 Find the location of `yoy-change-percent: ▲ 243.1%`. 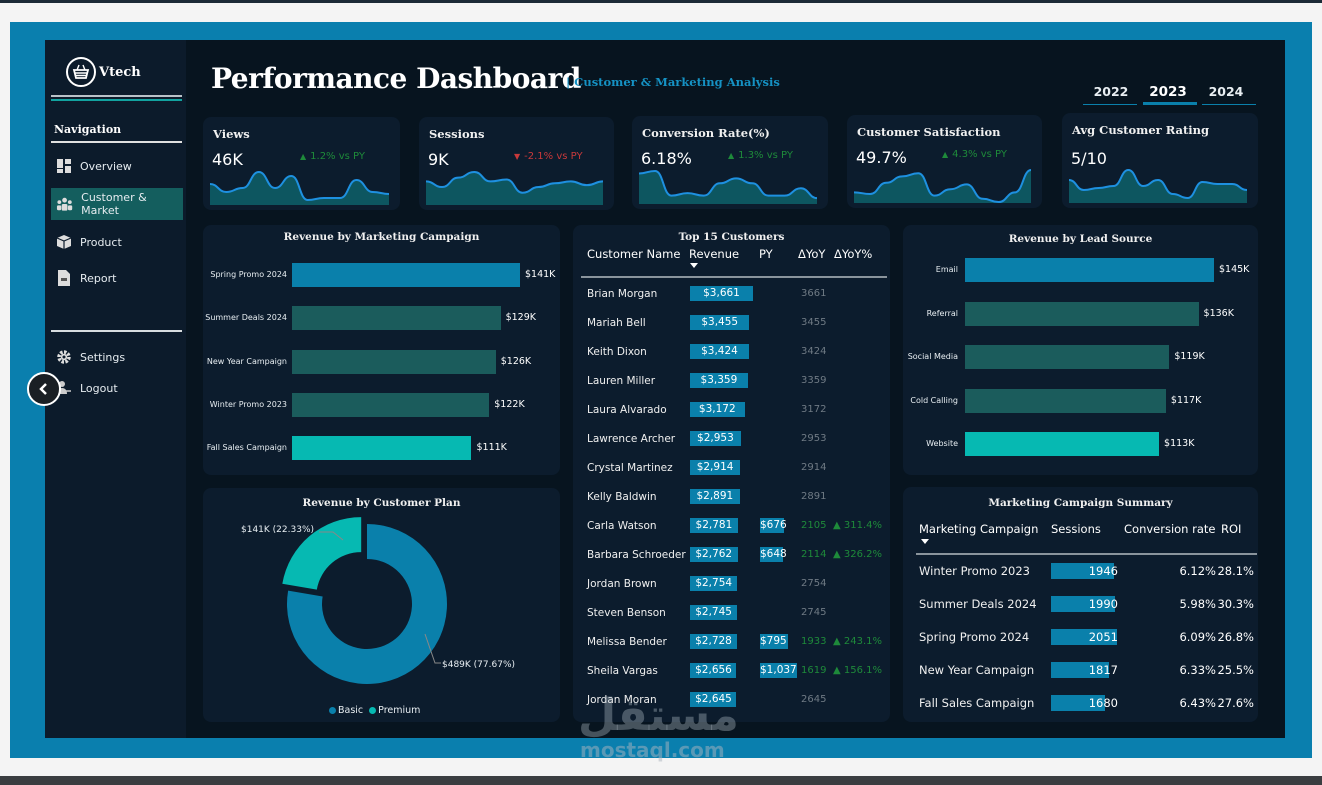

yoy-change-percent: ▲ 243.1% is located at coordinates (857, 641).